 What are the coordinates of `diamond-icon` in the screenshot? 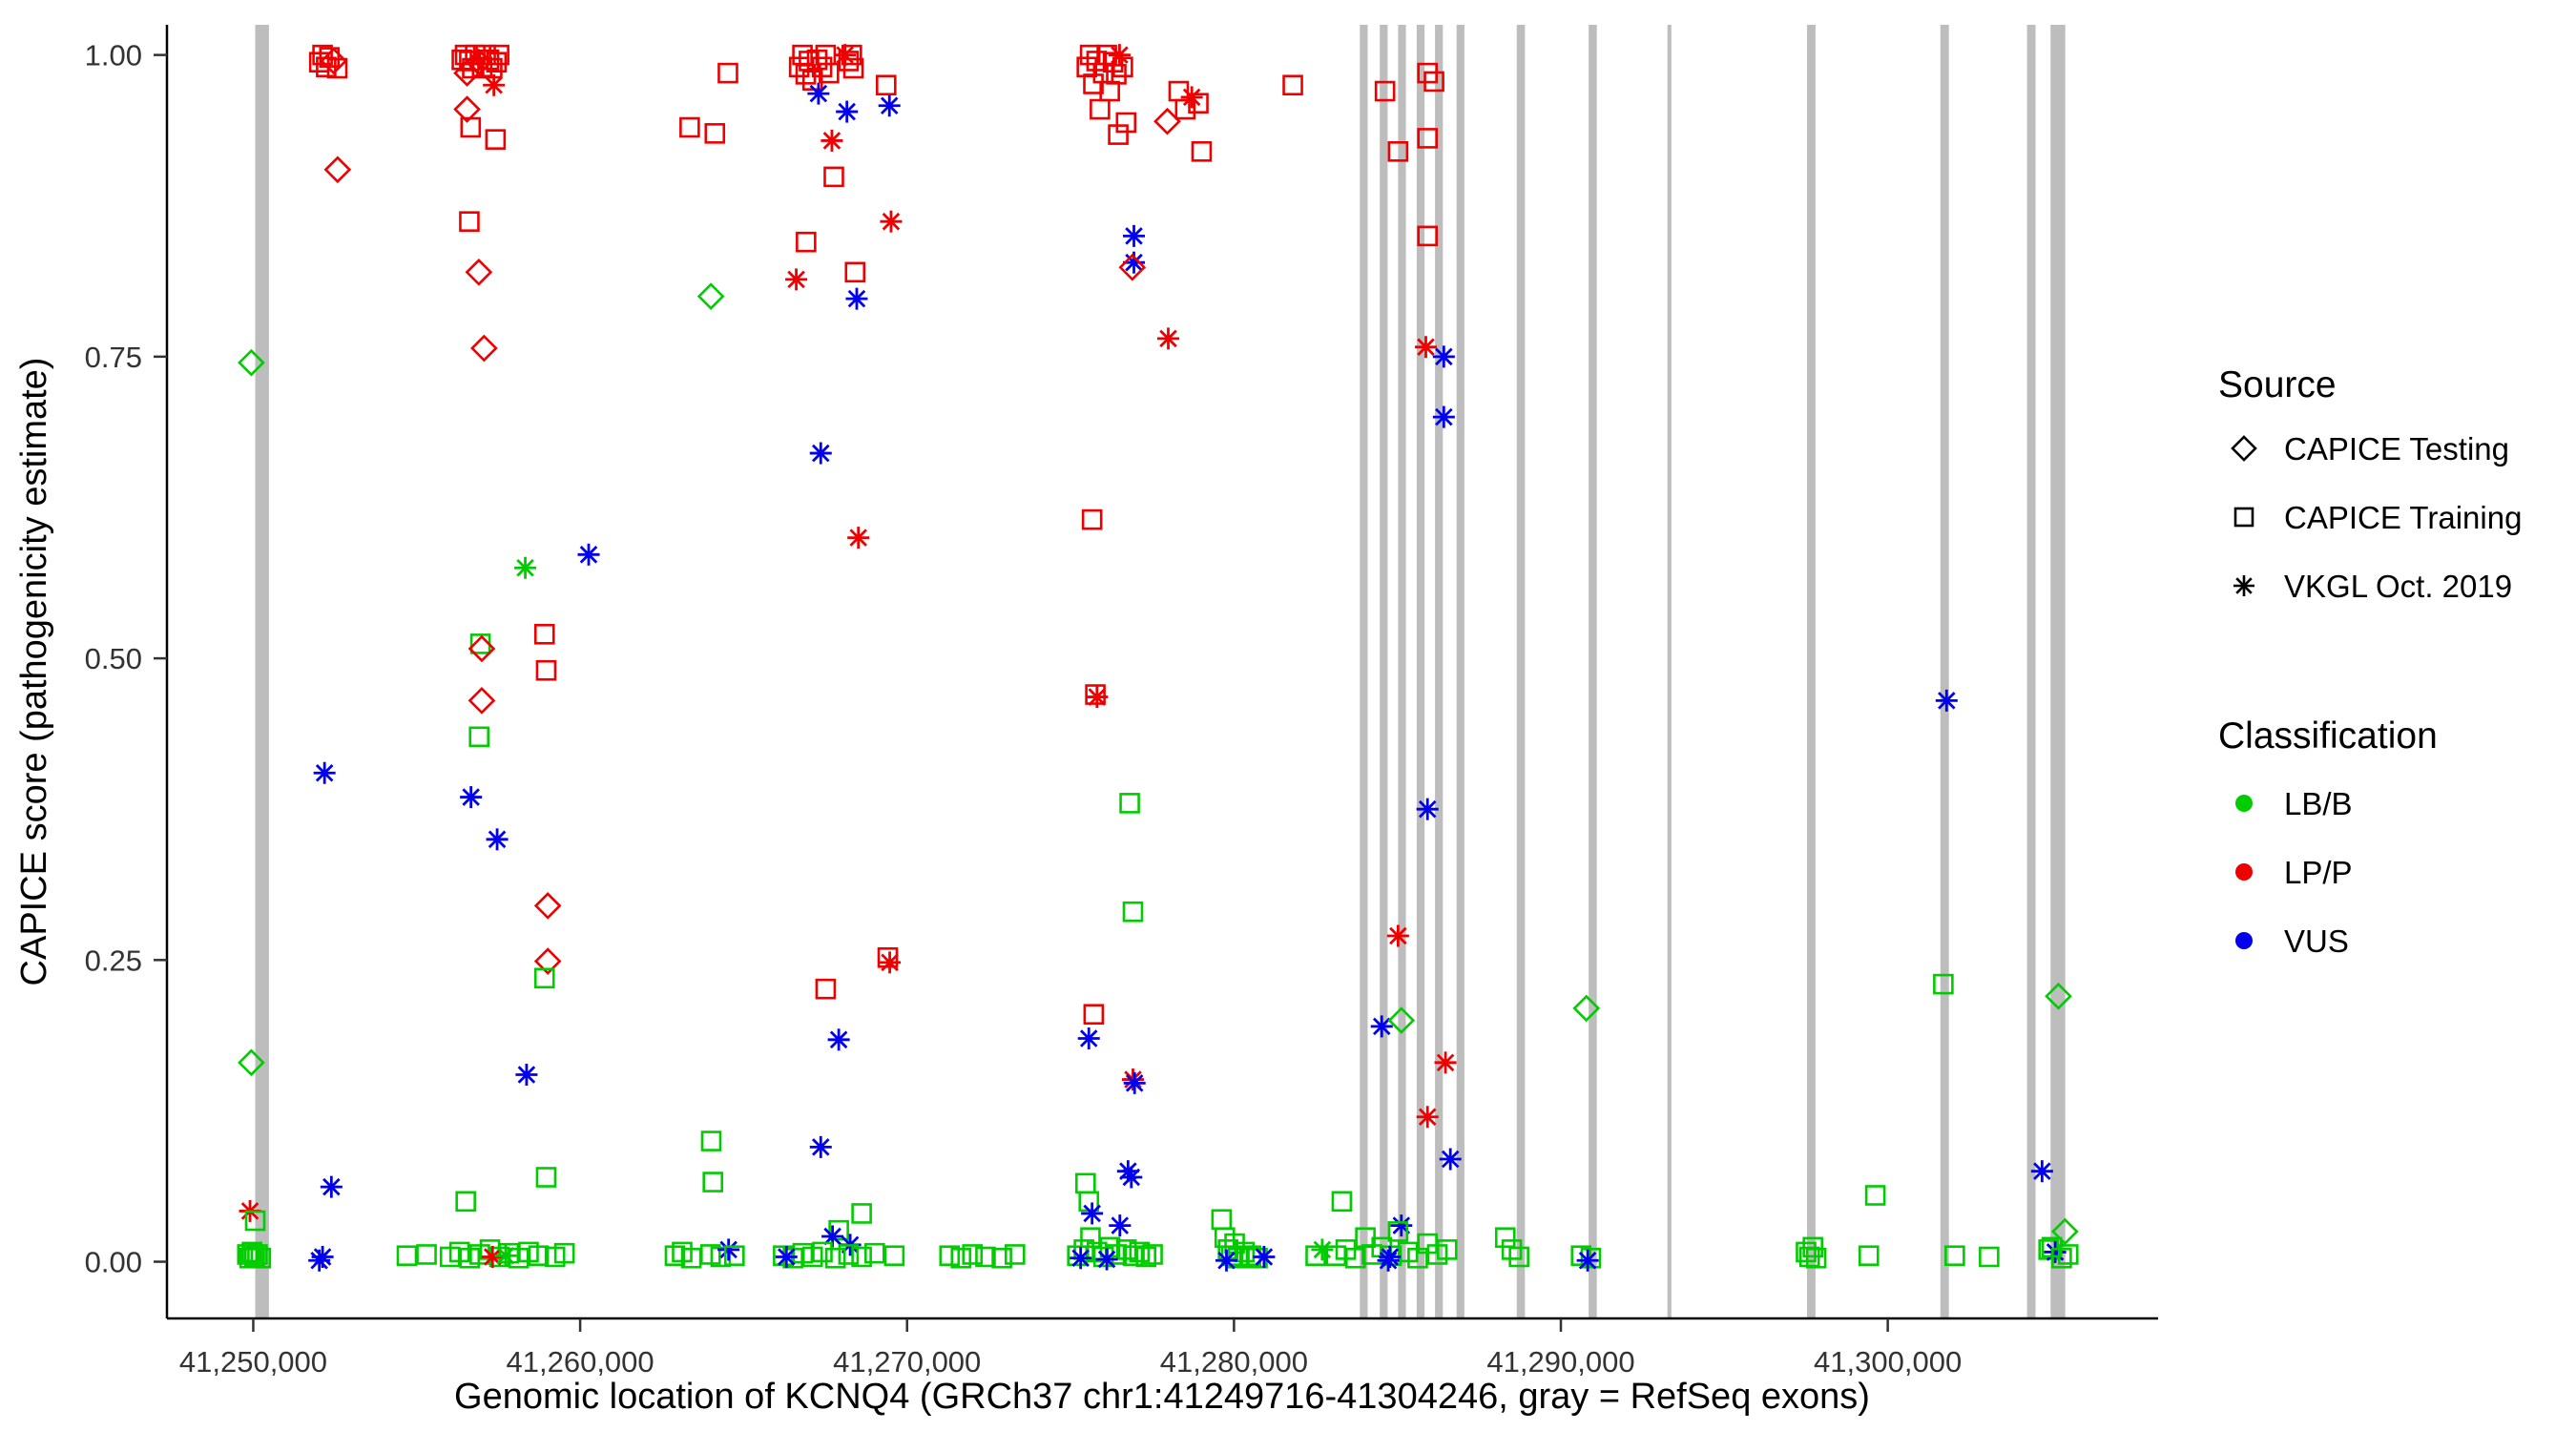 It's located at (2244, 448).